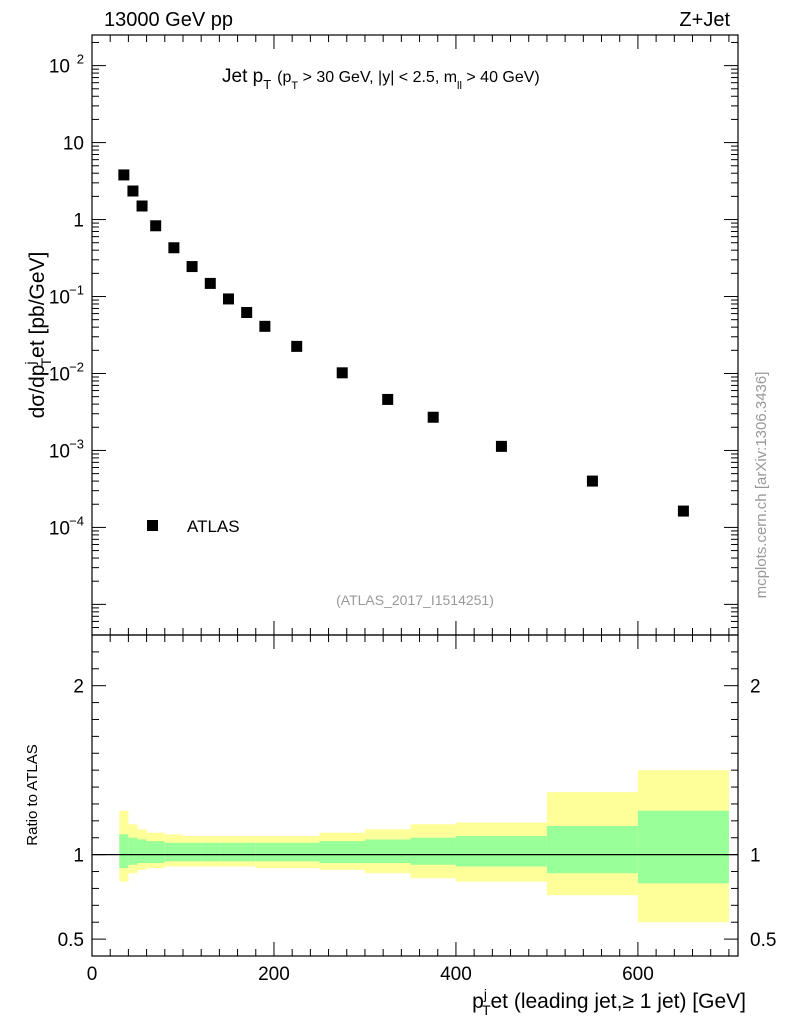 This screenshot has width=786, height=1024. What do you see at coordinates (71, 814) in the screenshot?
I see `ratio-y-tick-labels-left: 0.5 1 2` at bounding box center [71, 814].